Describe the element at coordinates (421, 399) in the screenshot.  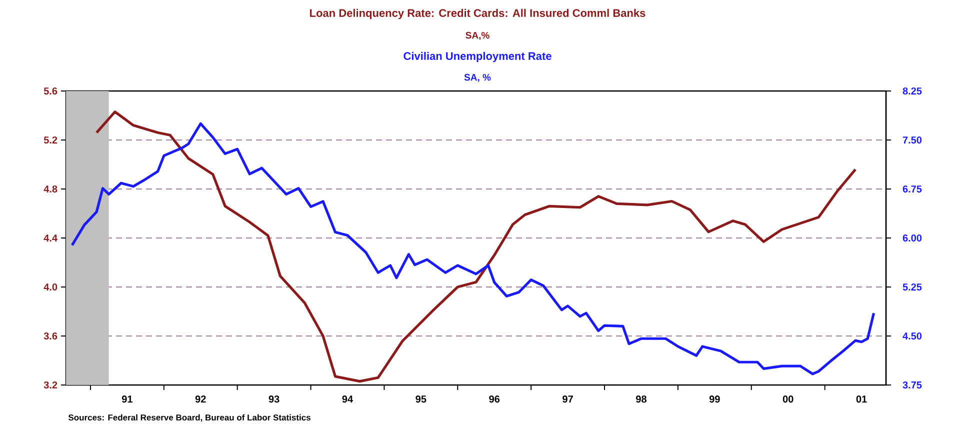
I see `x-tick-label: 95` at that location.